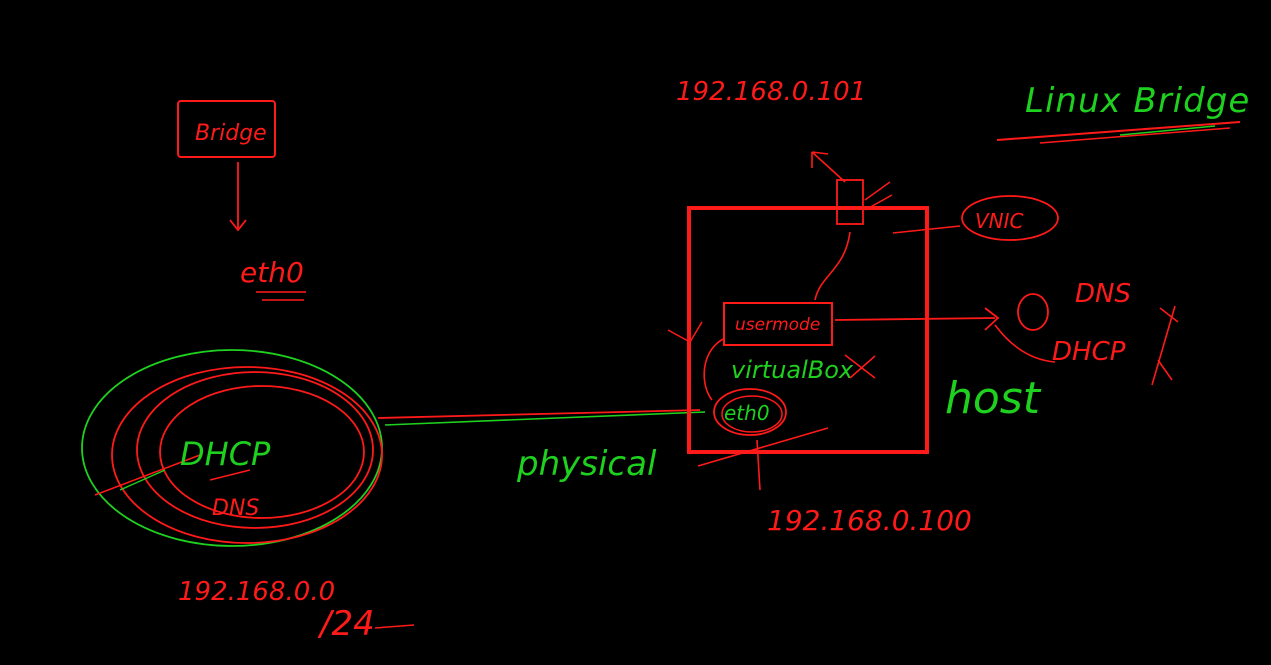  Describe the element at coordinates (238, 197) in the screenshot. I see `bridge-down-arrow` at that location.